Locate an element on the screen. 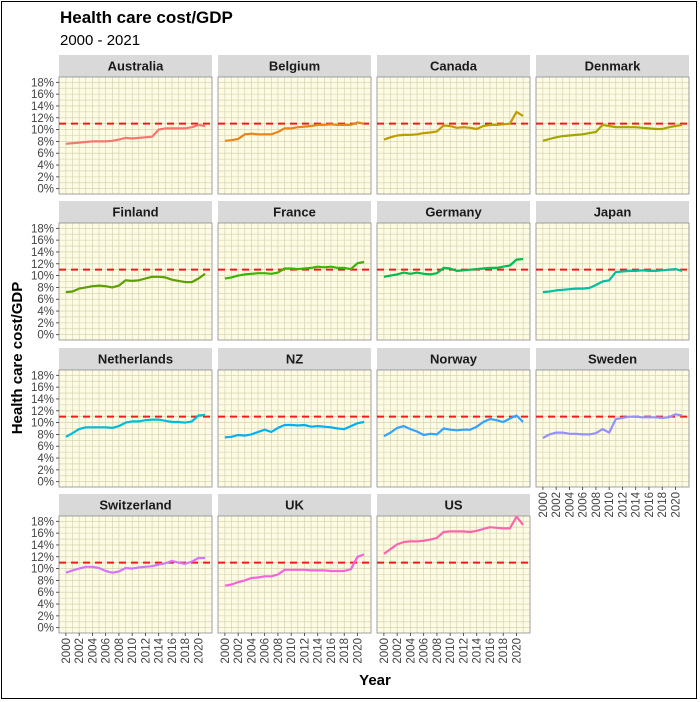  strip-norway is located at coordinates (453, 359).